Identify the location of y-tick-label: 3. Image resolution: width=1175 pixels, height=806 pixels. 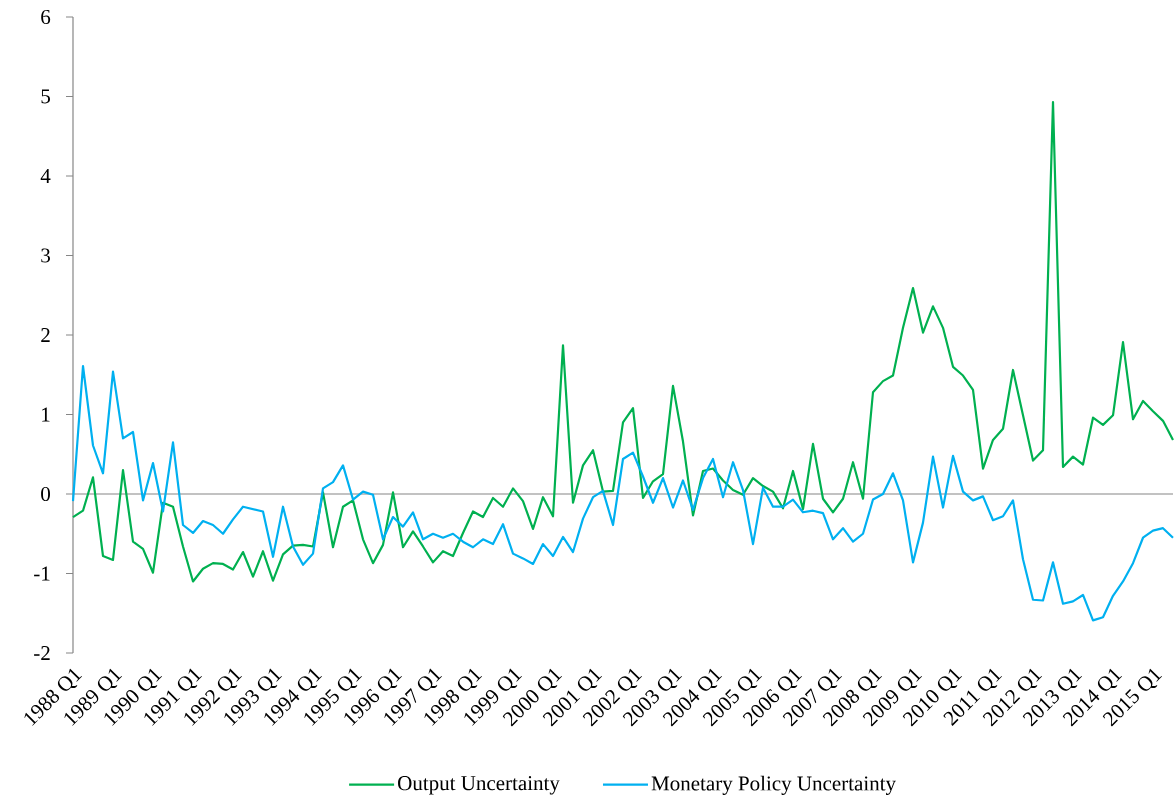
(45, 255).